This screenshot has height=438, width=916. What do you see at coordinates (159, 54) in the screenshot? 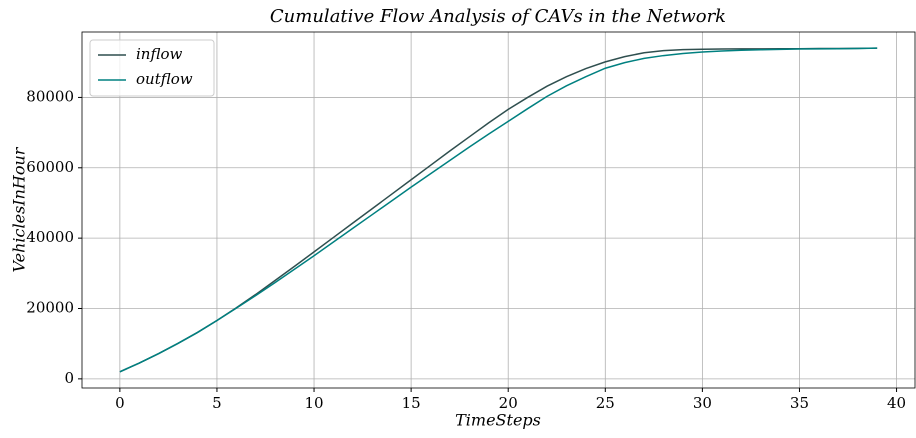
I see `legend-label: inflow` at bounding box center [159, 54].